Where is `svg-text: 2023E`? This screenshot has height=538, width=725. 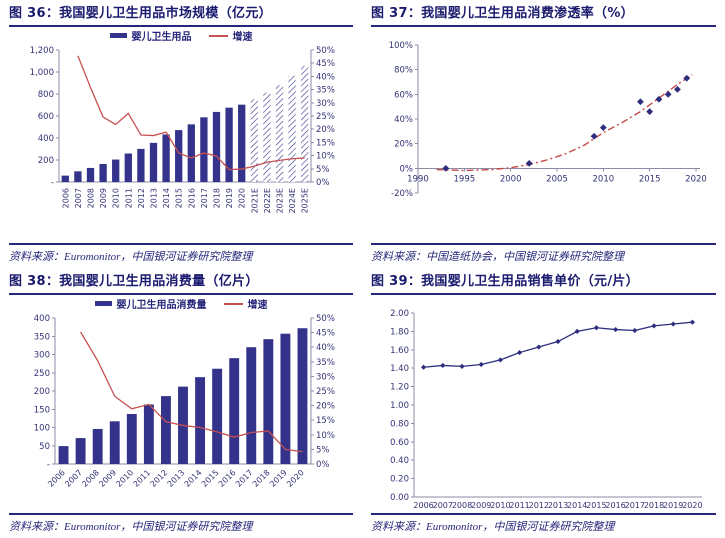
svg-text: 2023E is located at coordinates (280, 200).